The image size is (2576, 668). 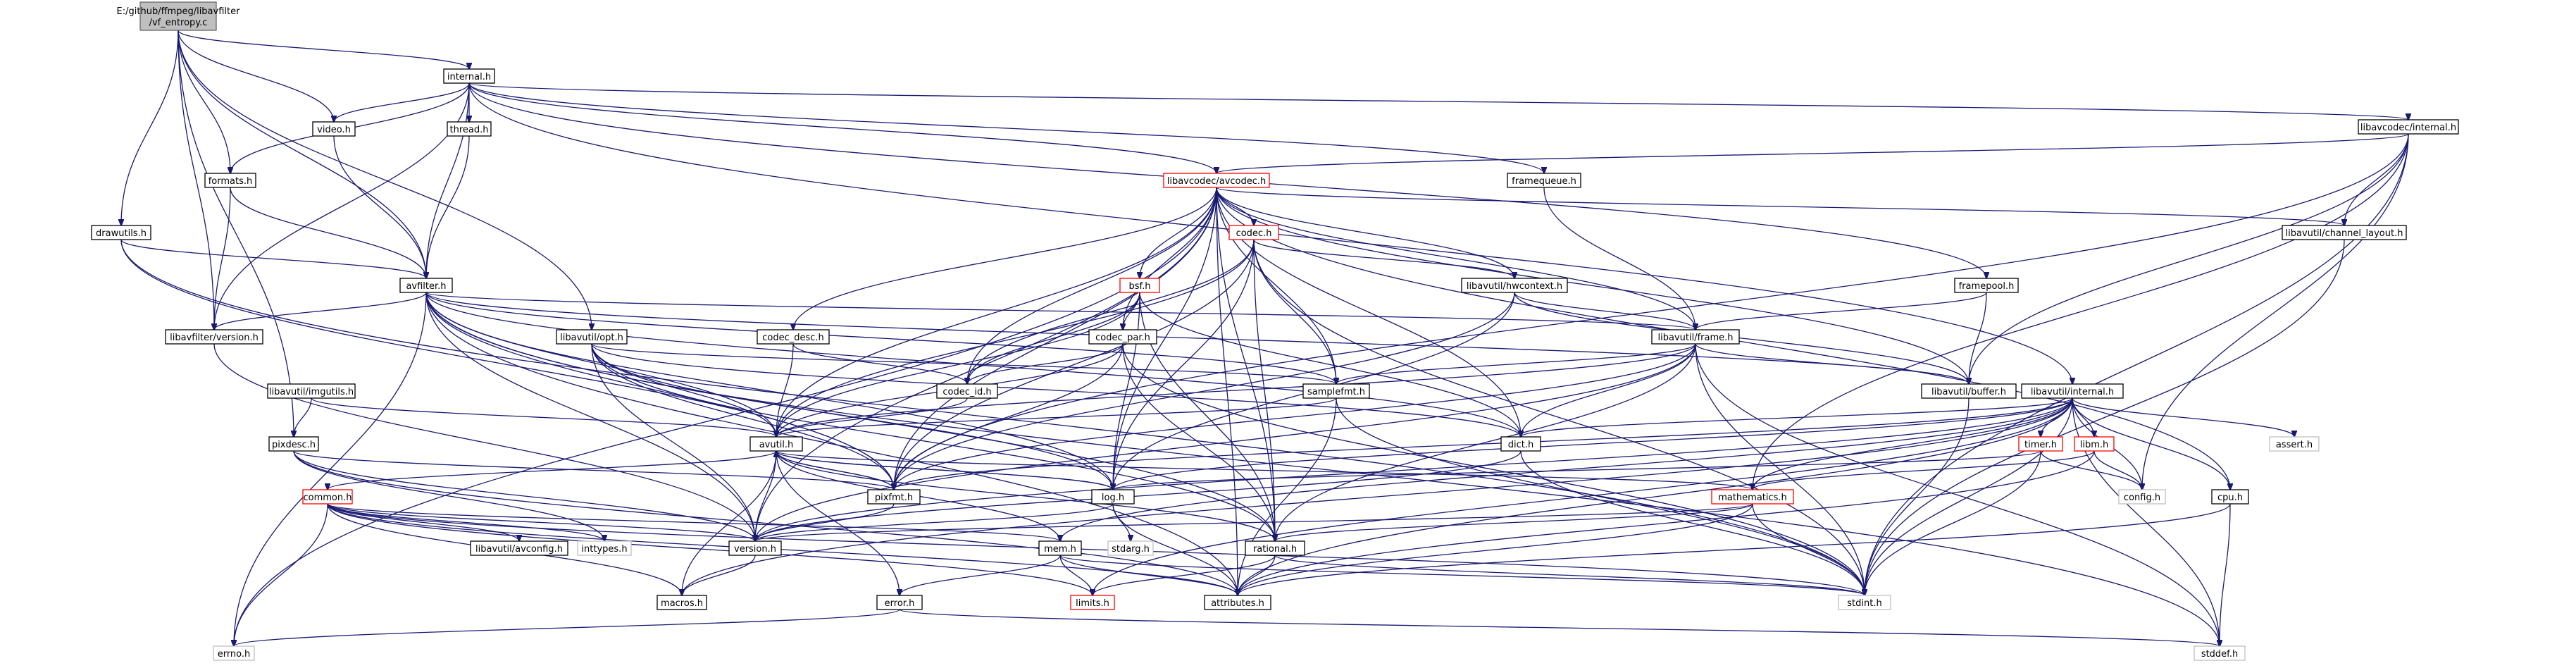 I want to click on node-video-h: video.h, so click(x=334, y=129).